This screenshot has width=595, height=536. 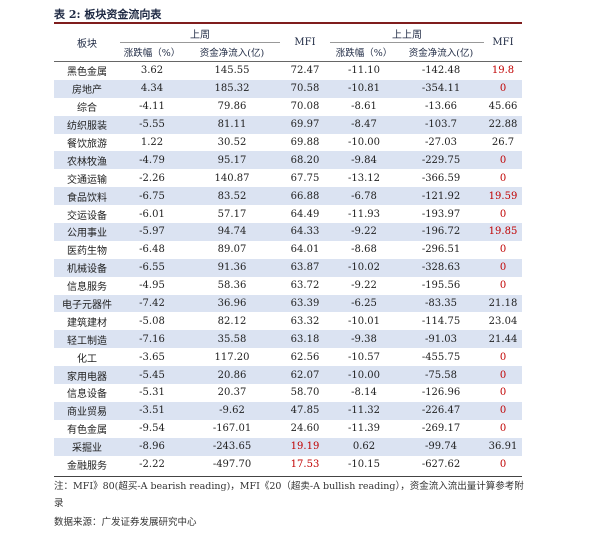 What do you see at coordinates (364, 393) in the screenshot?
I see `change-week-before-cell: -8.14` at bounding box center [364, 393].